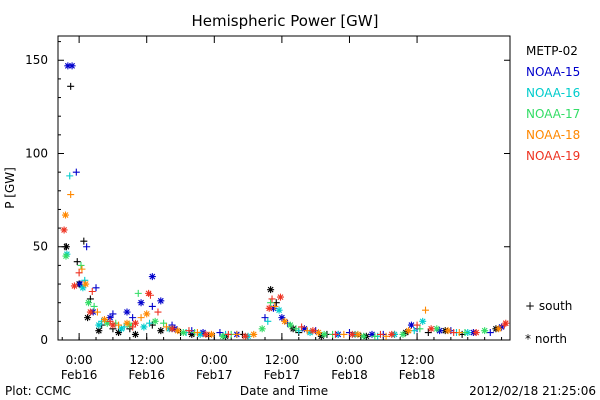 This screenshot has height=400, width=600. What do you see at coordinates (285, 21) in the screenshot?
I see `chart-title: Hemispheric Power [GW]` at bounding box center [285, 21].